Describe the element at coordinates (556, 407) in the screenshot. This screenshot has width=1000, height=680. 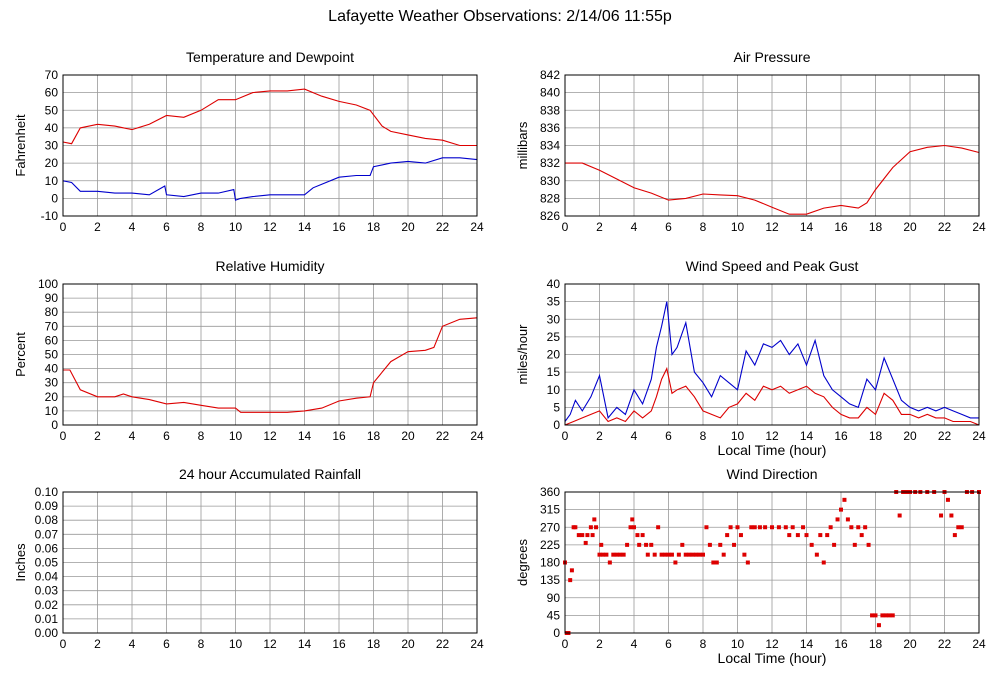
I see `y-tick-label: 5` at that location.